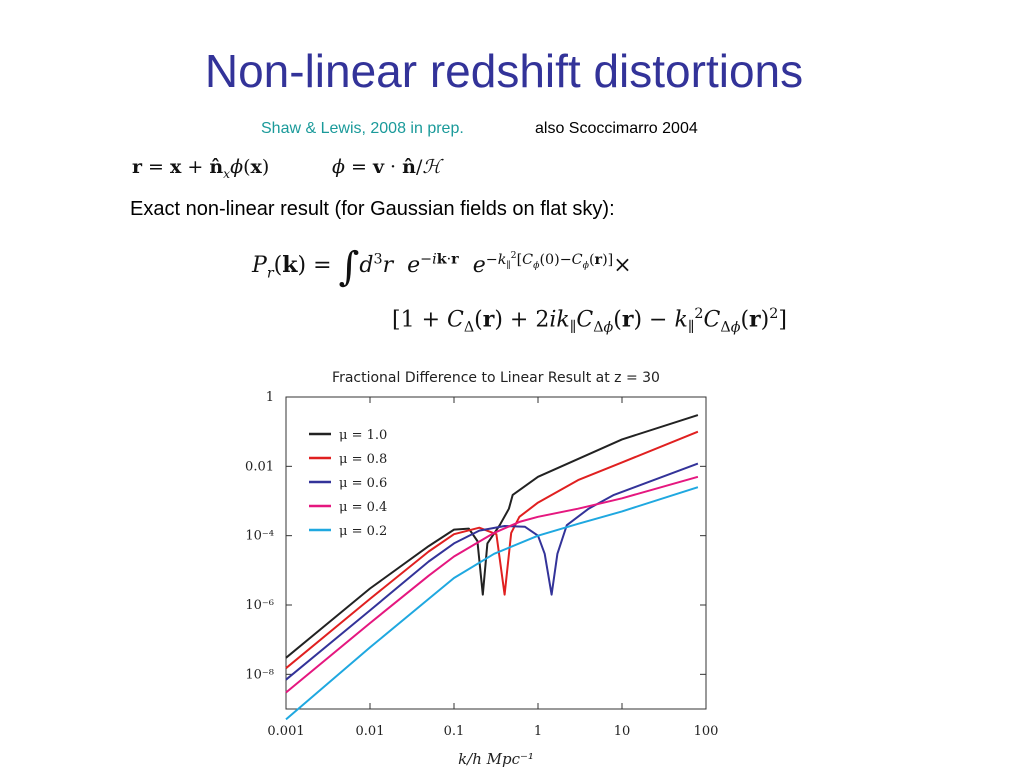  What do you see at coordinates (622, 731) in the screenshot?
I see `x-tick-label: 10` at bounding box center [622, 731].